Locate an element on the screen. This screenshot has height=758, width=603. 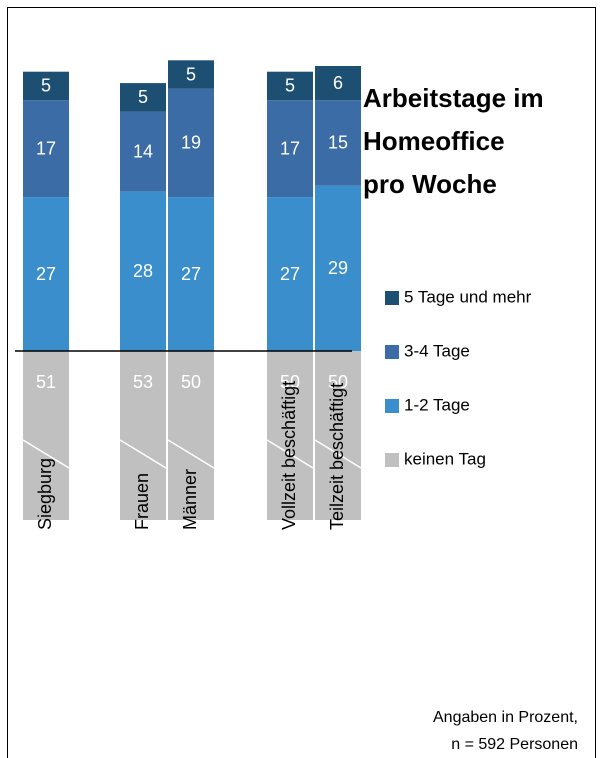
x-tick-label: Männer is located at coordinates (190, 499).